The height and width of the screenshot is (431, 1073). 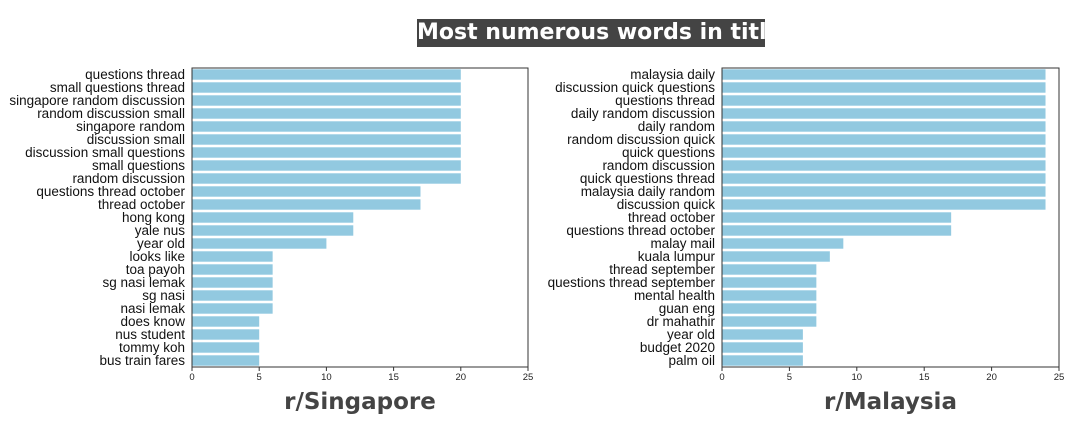 I want to click on category-label: malay mail, so click(x=682, y=243).